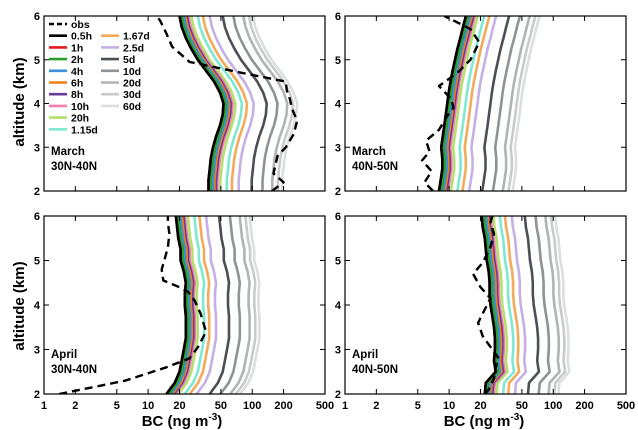  I want to click on x-tick-label: 200, so click(283, 406).